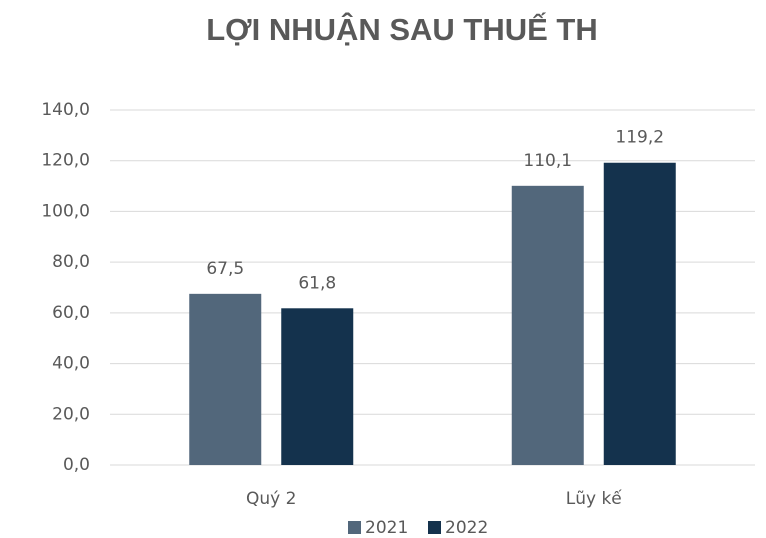 This screenshot has width=766, height=538. What do you see at coordinates (317, 283) in the screenshot?
I see `value-label: 61,8` at bounding box center [317, 283].